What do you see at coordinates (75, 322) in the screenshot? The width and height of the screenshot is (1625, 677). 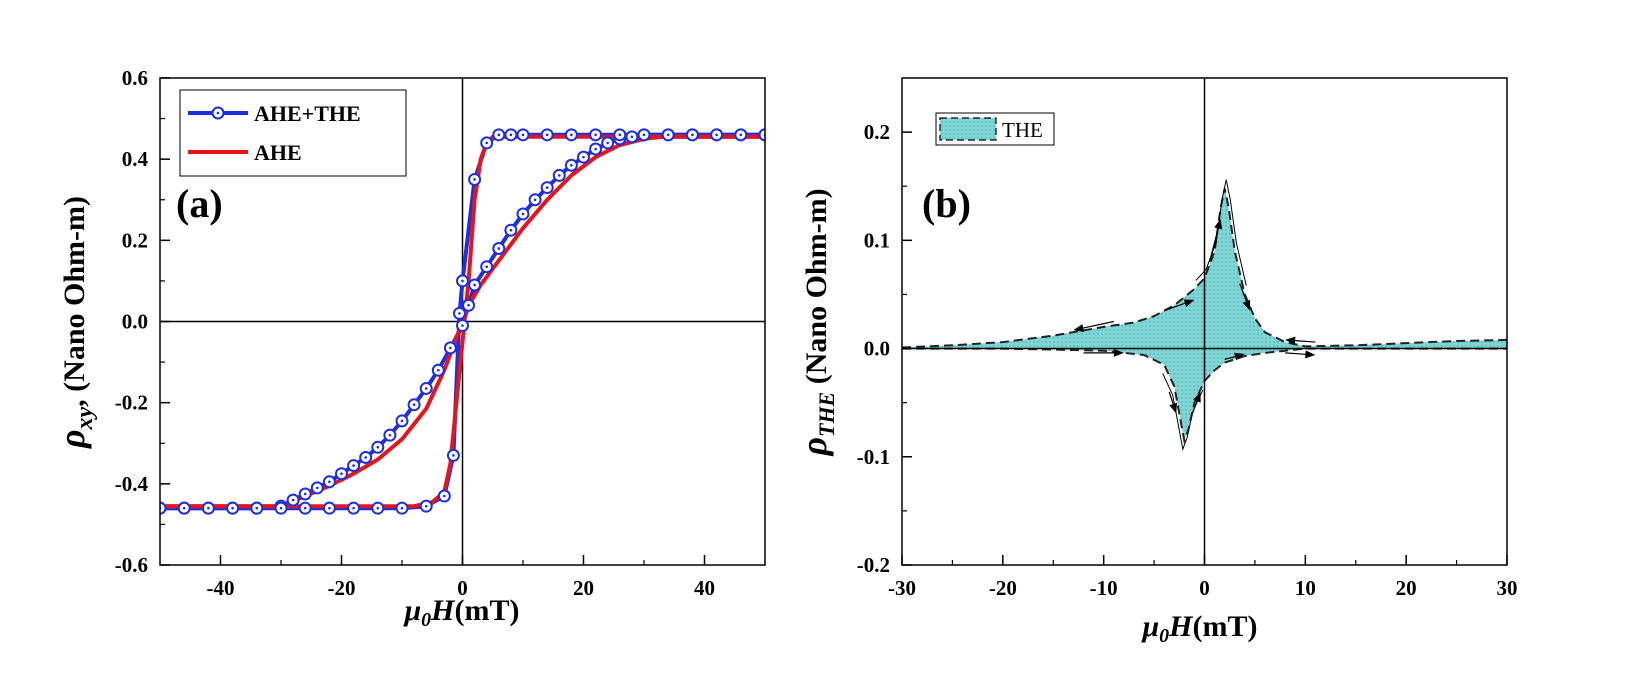 I see `y-axis-label-a: ρxy, (Nano Ohm-m)` at bounding box center [75, 322].